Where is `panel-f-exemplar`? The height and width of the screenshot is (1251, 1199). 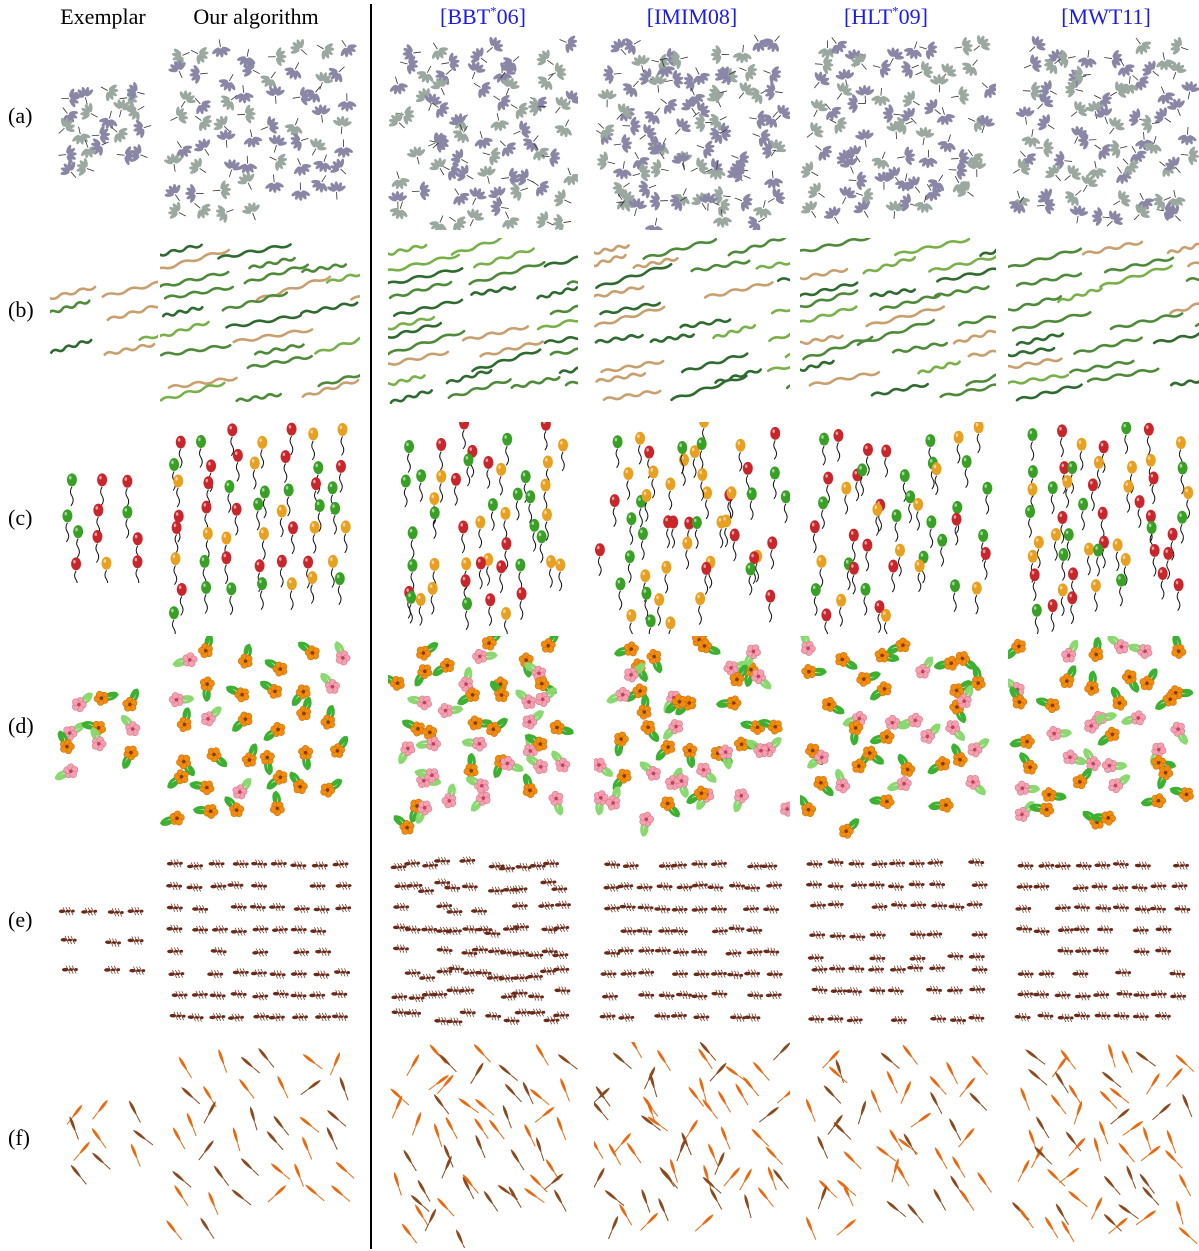 panel-f-exemplar is located at coordinates (104, 1145).